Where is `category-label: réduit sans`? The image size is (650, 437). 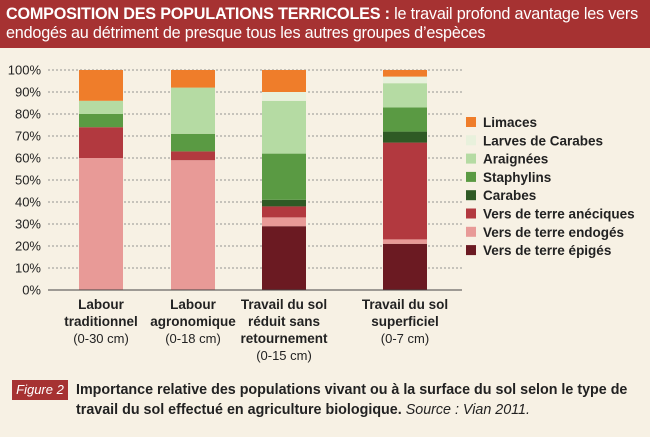 category-label: réduit sans is located at coordinates (284, 321).